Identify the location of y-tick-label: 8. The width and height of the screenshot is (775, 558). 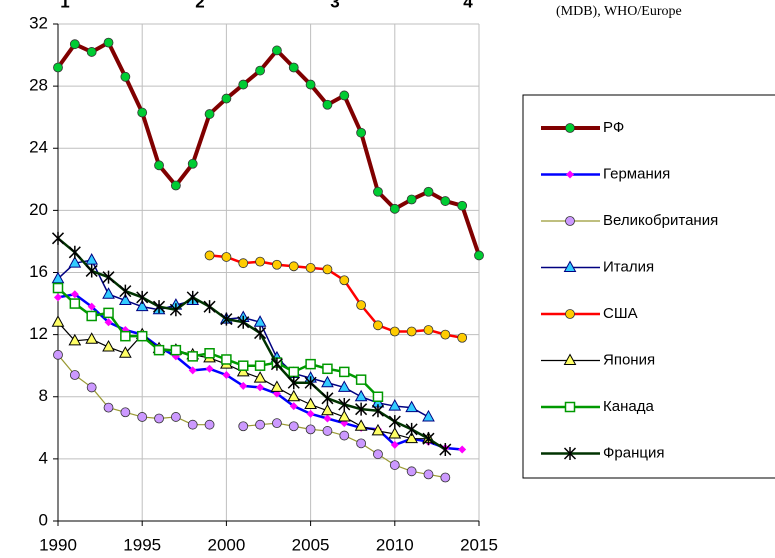
(43, 395).